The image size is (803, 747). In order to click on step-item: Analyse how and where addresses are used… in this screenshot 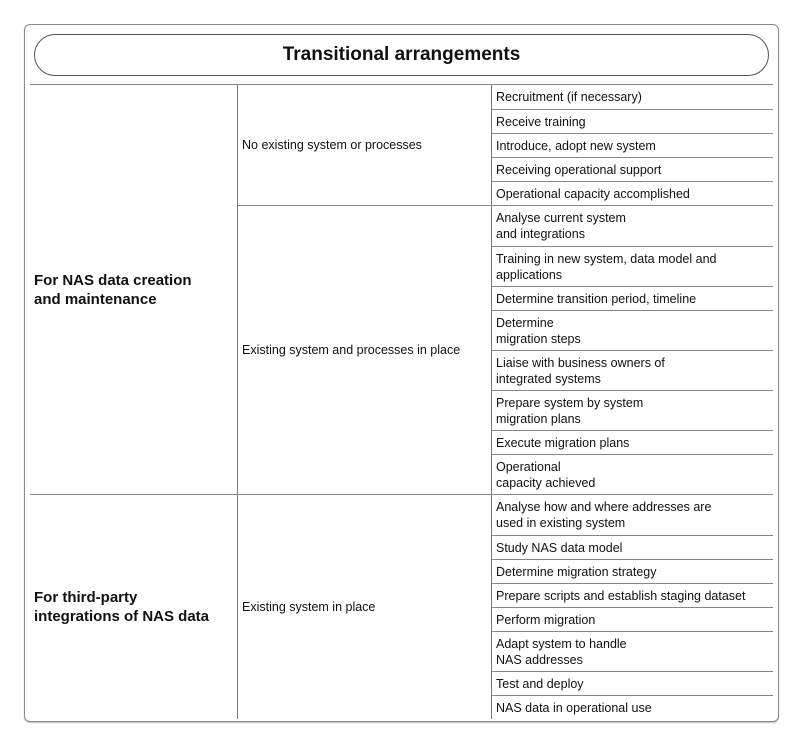, I will do `click(604, 515)`.